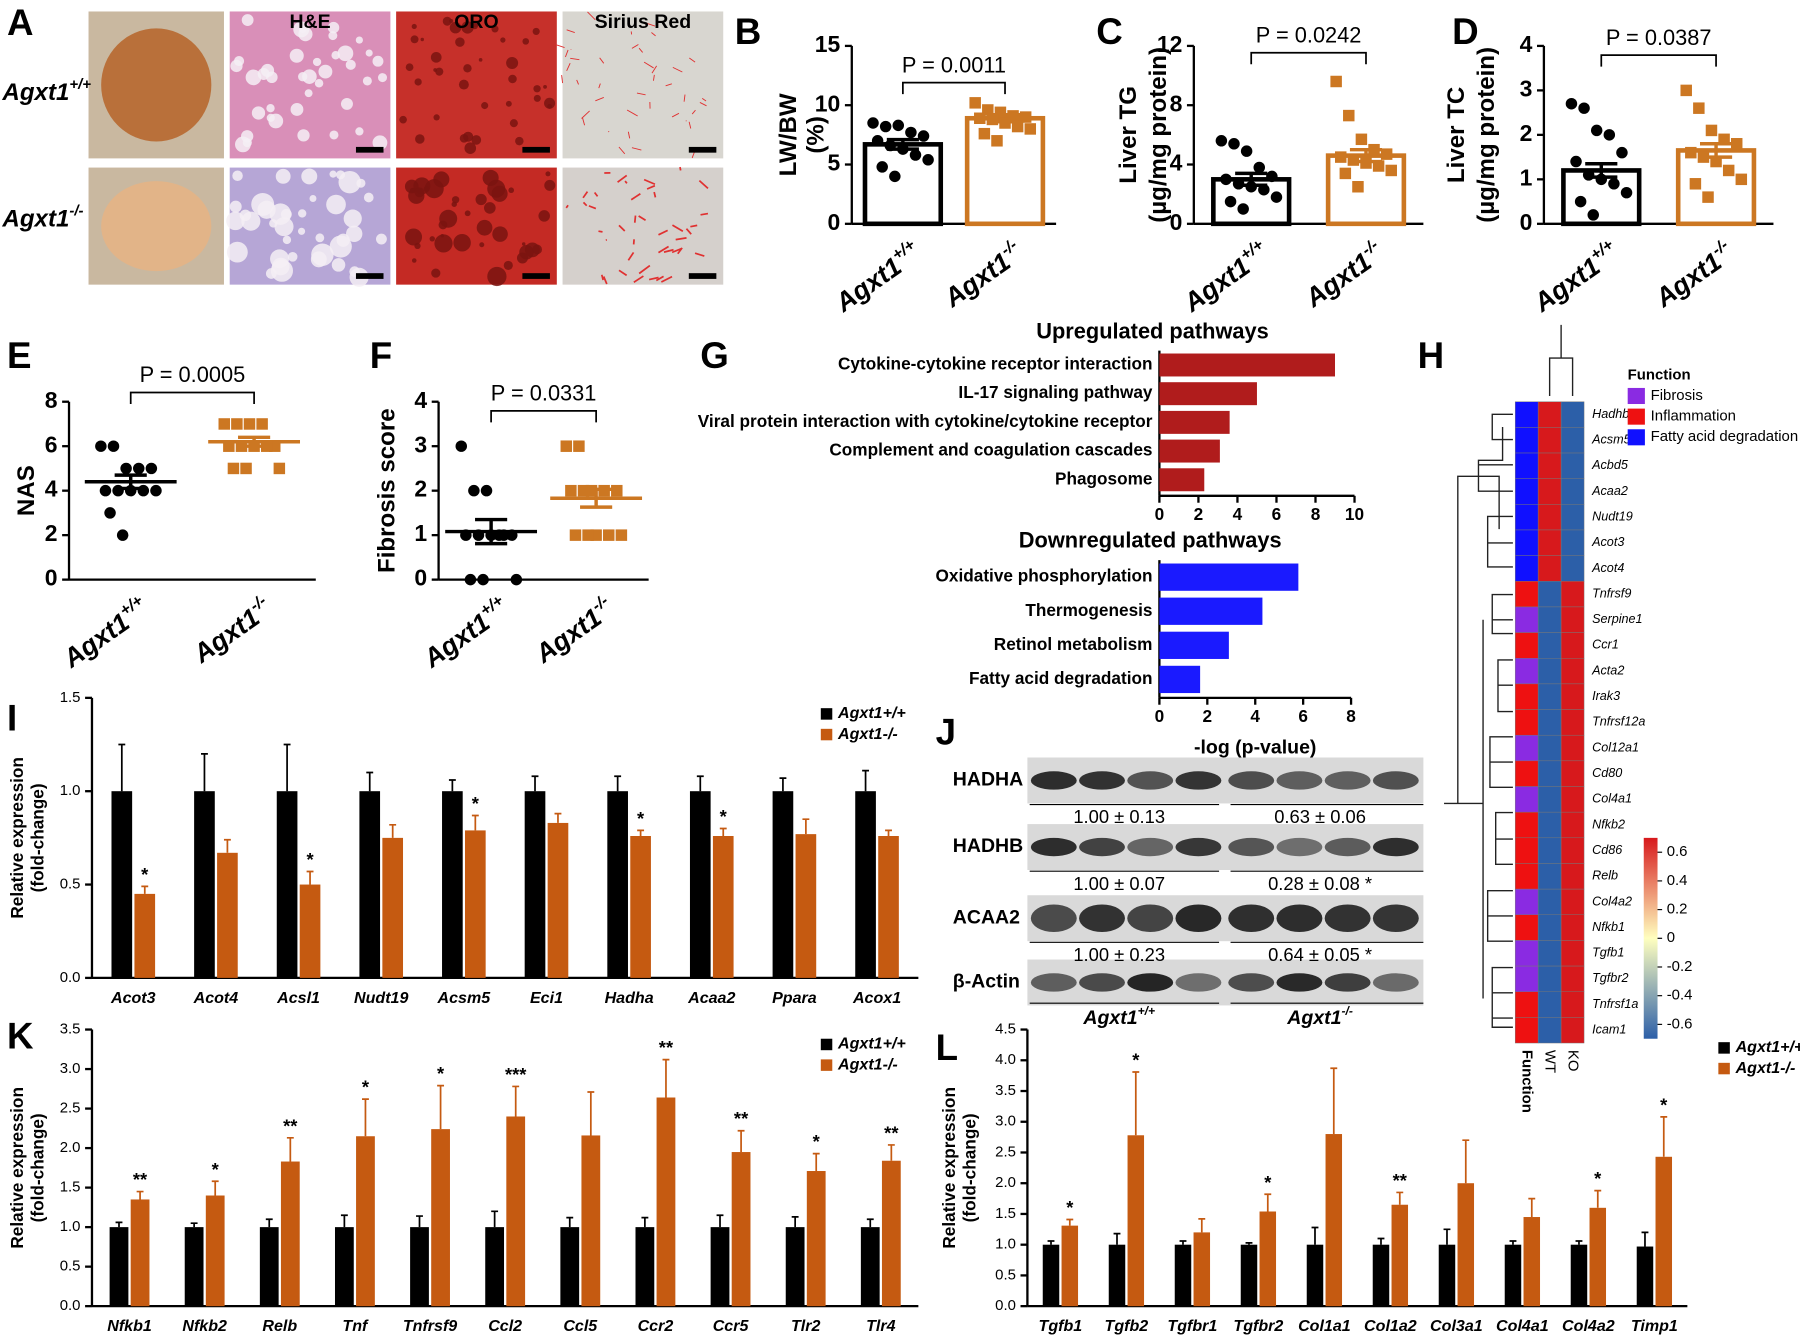 This screenshot has height=1336, width=1800. What do you see at coordinates (355, 1326) in the screenshot?
I see `x-tick-label: Tnf` at bounding box center [355, 1326].